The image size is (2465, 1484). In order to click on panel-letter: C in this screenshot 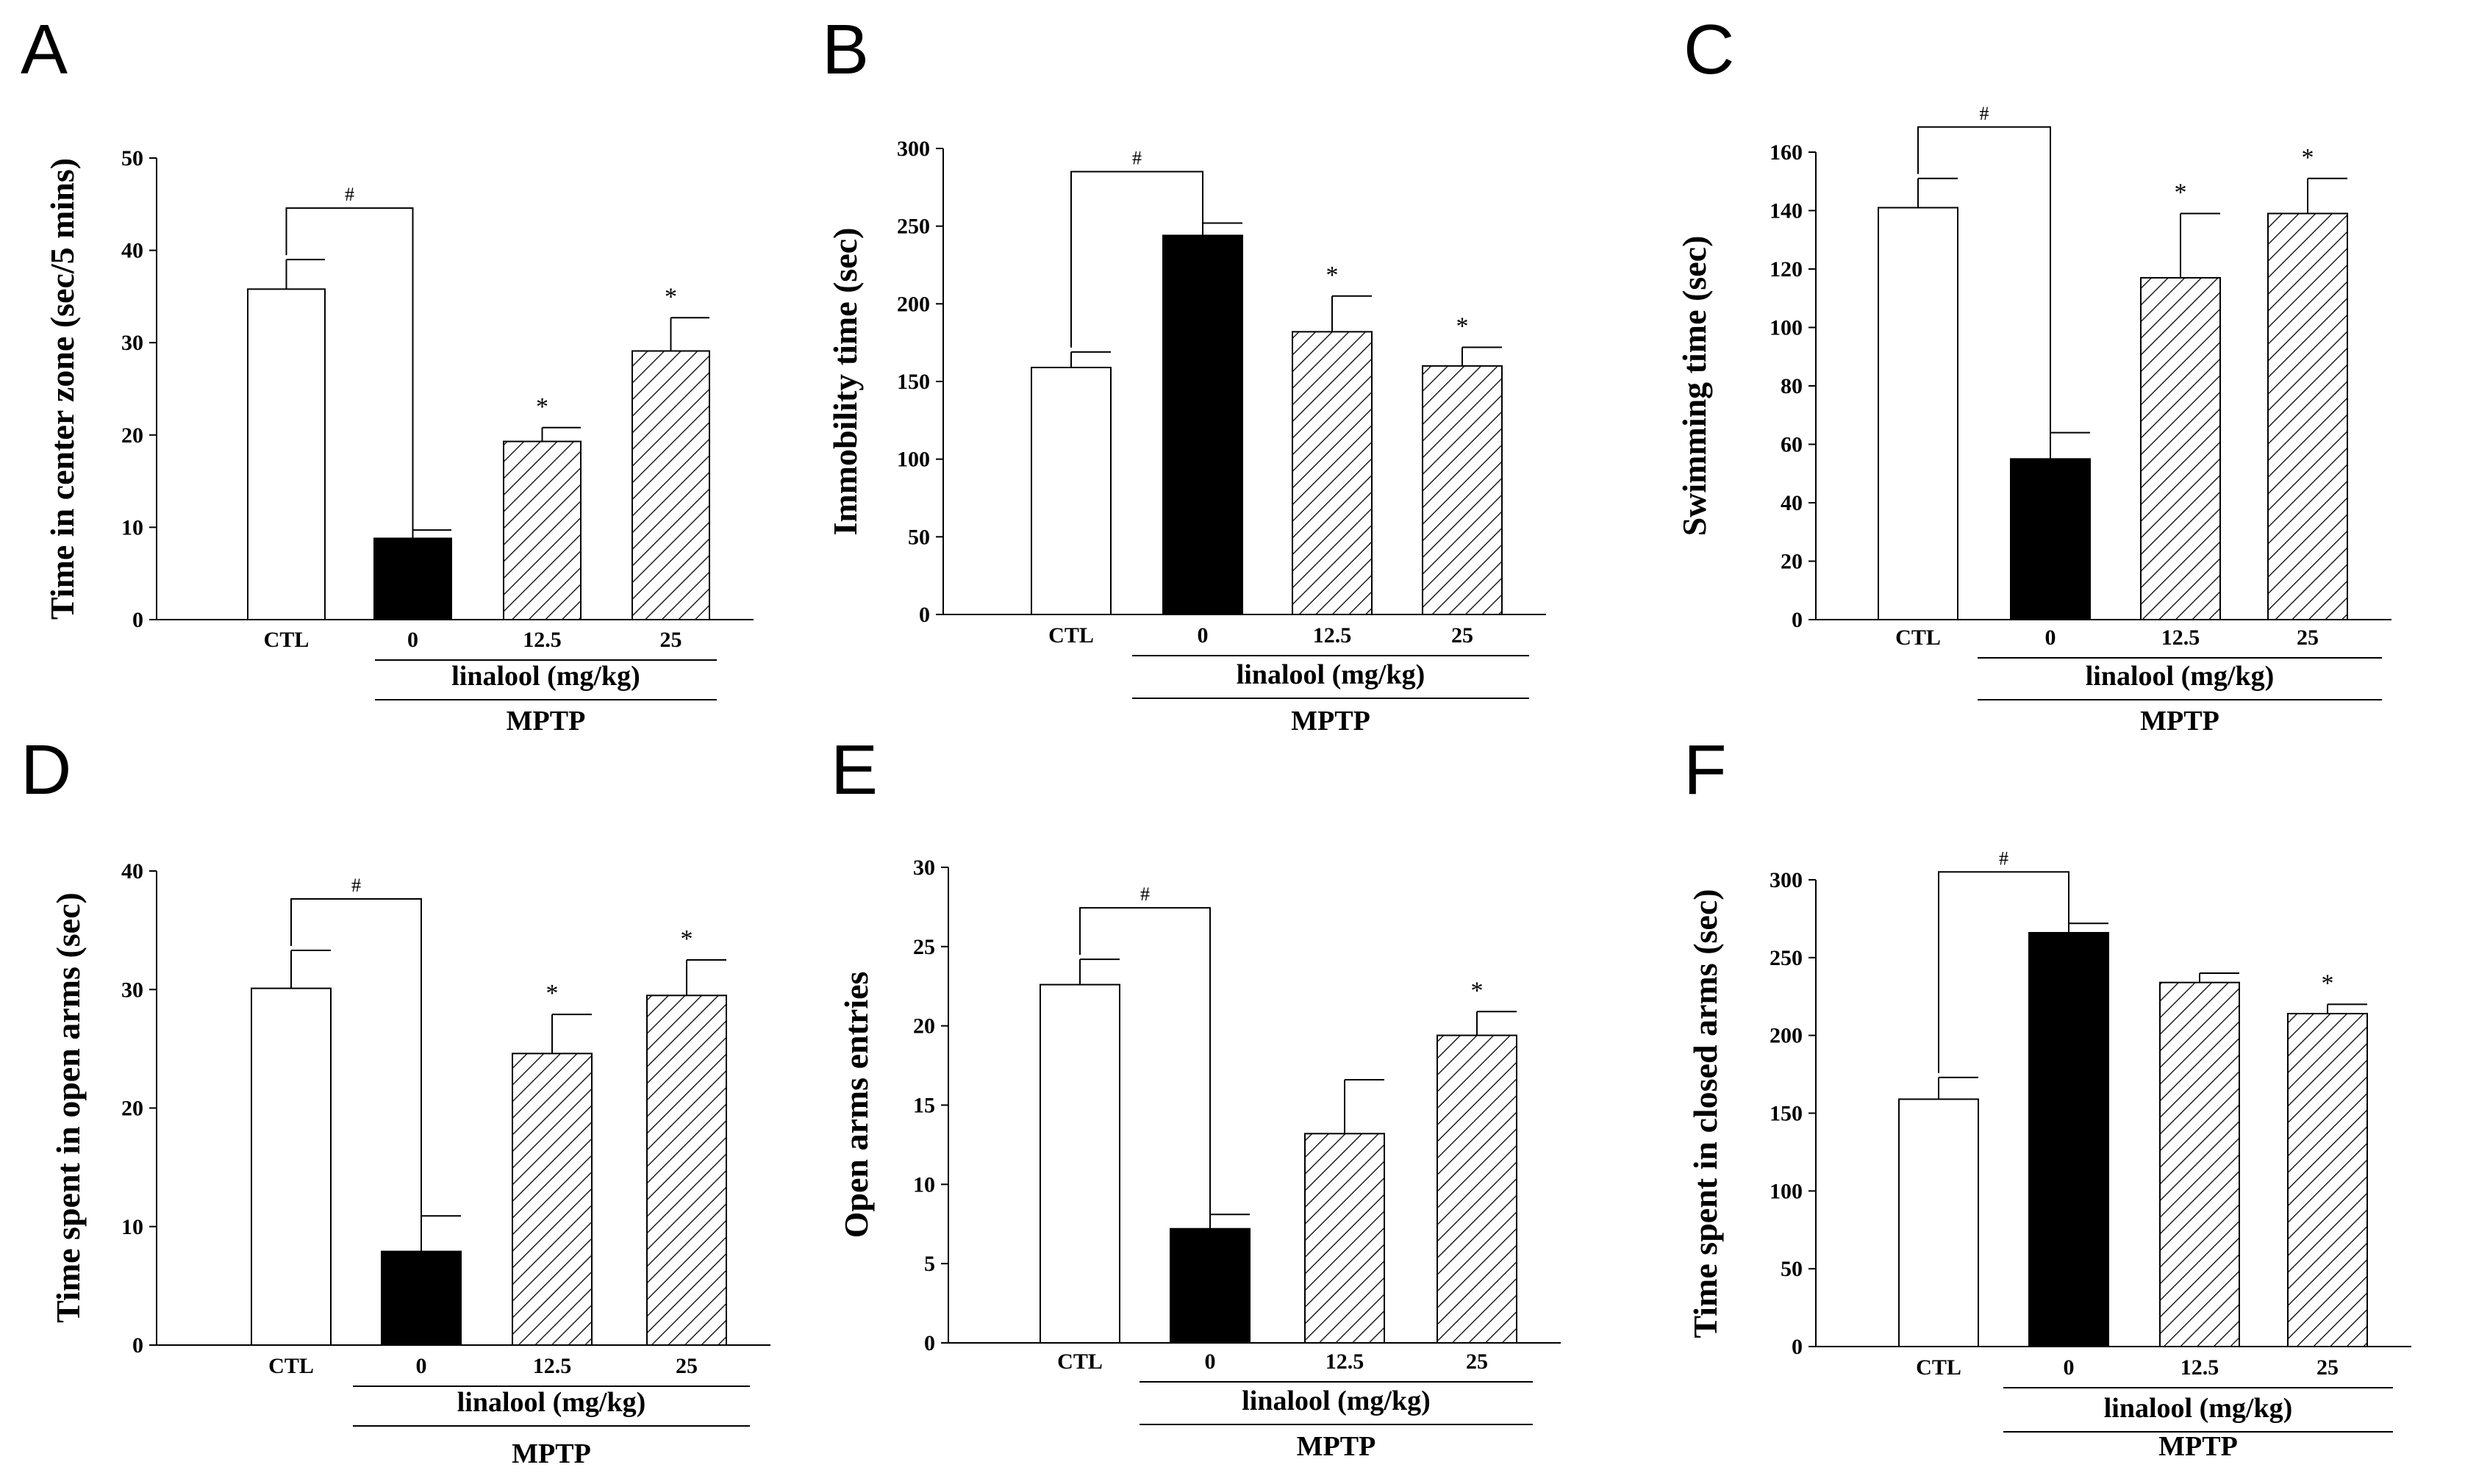, I will do `click(1709, 50)`.